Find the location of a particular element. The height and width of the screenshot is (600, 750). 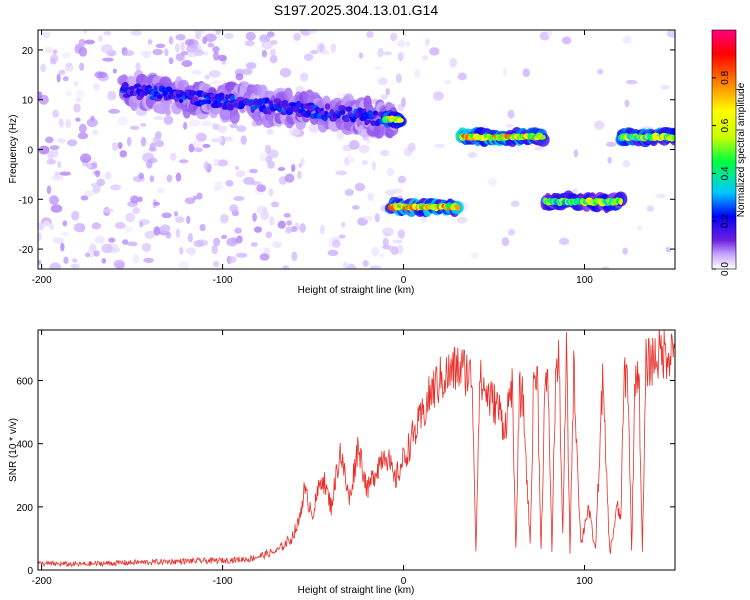

x-tick-label: 100 is located at coordinates (584, 581).